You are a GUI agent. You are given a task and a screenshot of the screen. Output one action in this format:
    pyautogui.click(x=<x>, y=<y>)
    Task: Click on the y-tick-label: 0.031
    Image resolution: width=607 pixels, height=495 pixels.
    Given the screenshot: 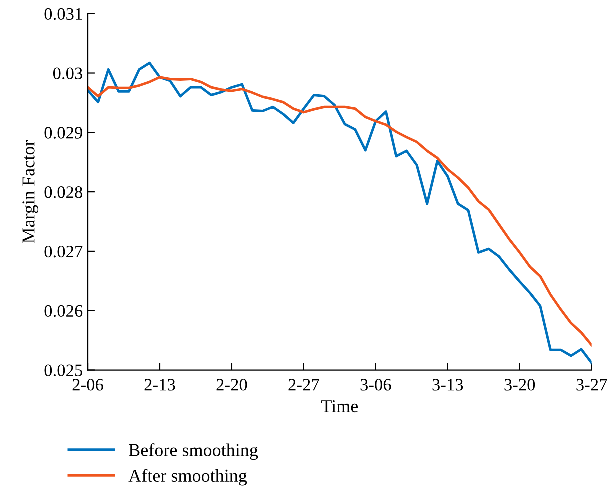 What is the action you would take?
    pyautogui.click(x=63, y=14)
    